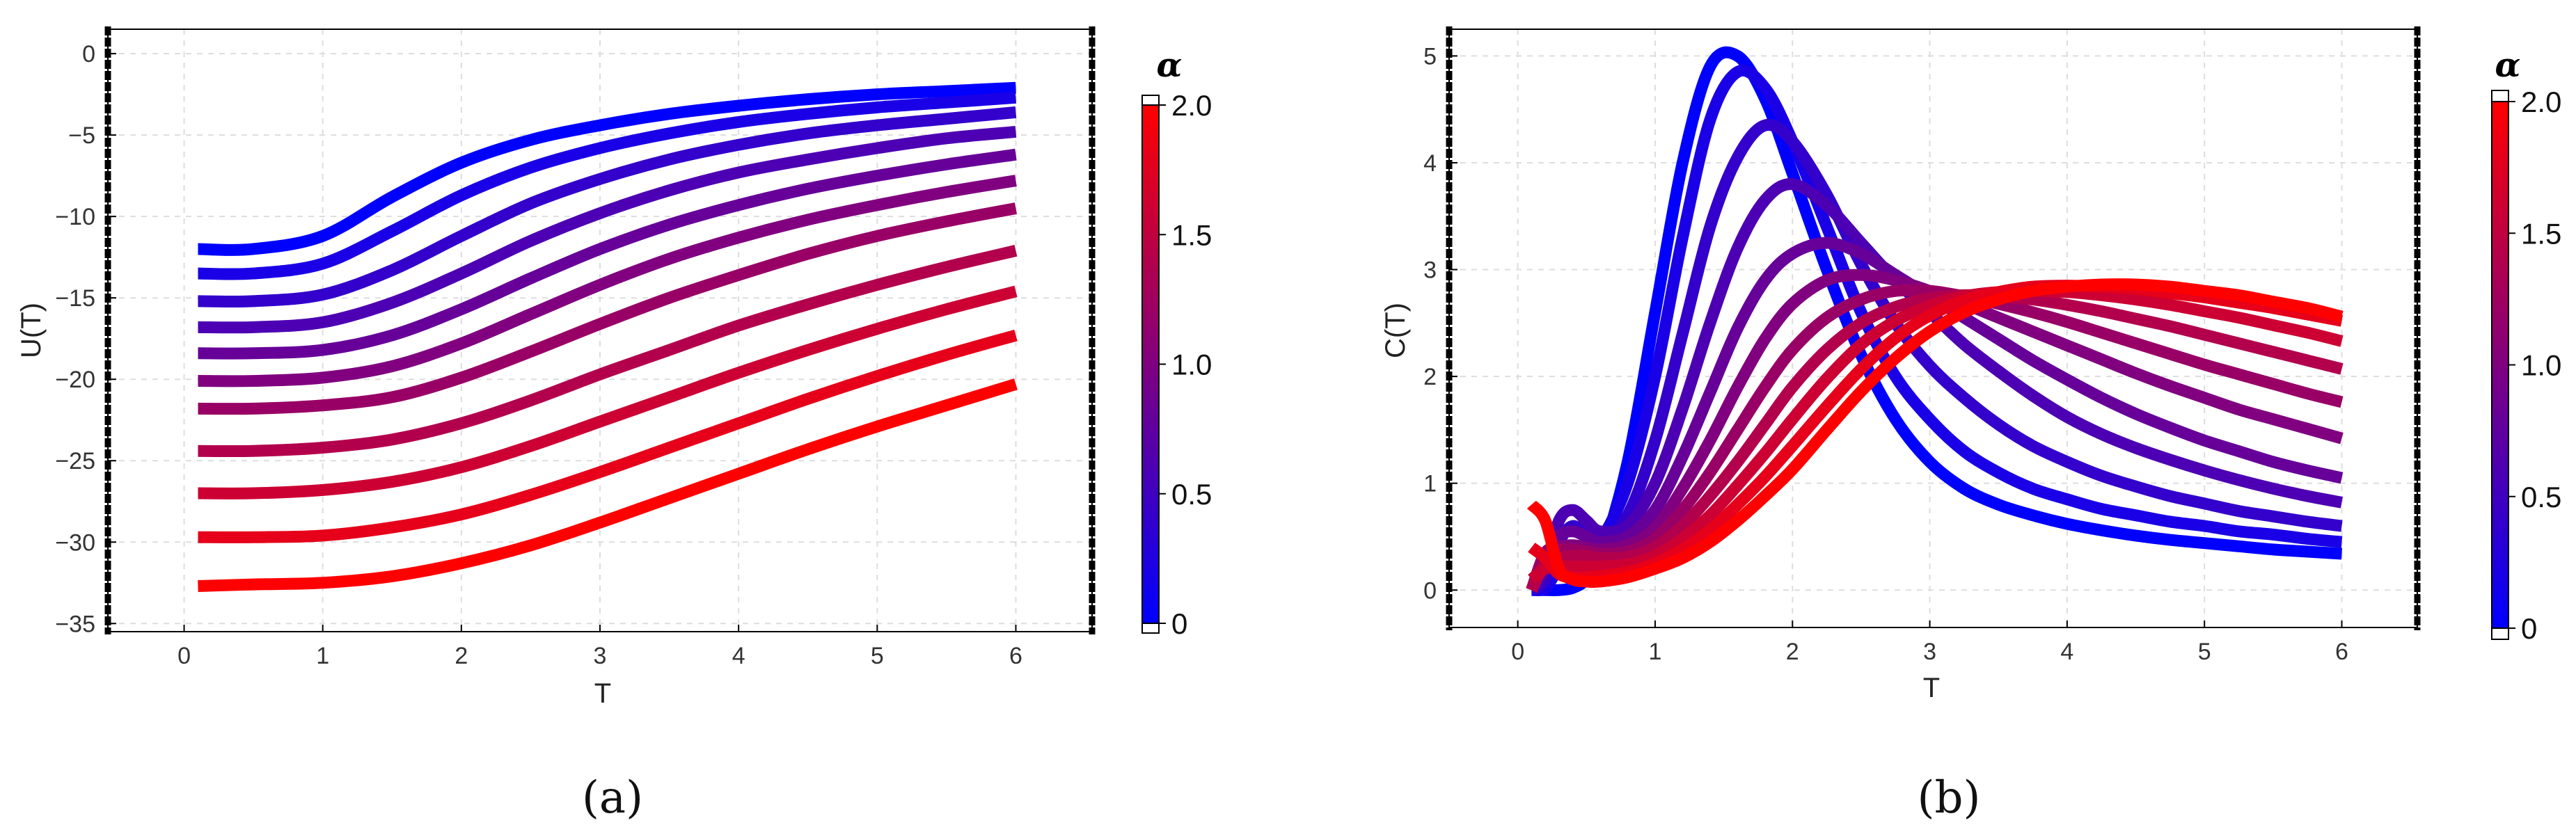 The image size is (2576, 832). Describe the element at coordinates (1931, 688) in the screenshot. I see `x-axis-label-b: T` at that location.